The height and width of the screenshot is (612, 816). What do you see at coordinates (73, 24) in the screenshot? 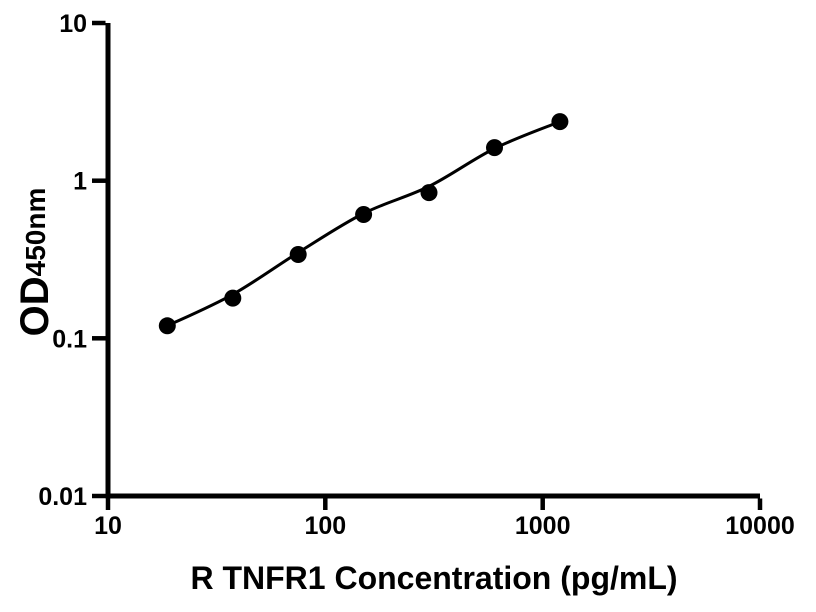
I see `y-axis-tick-label: 10` at bounding box center [73, 24].